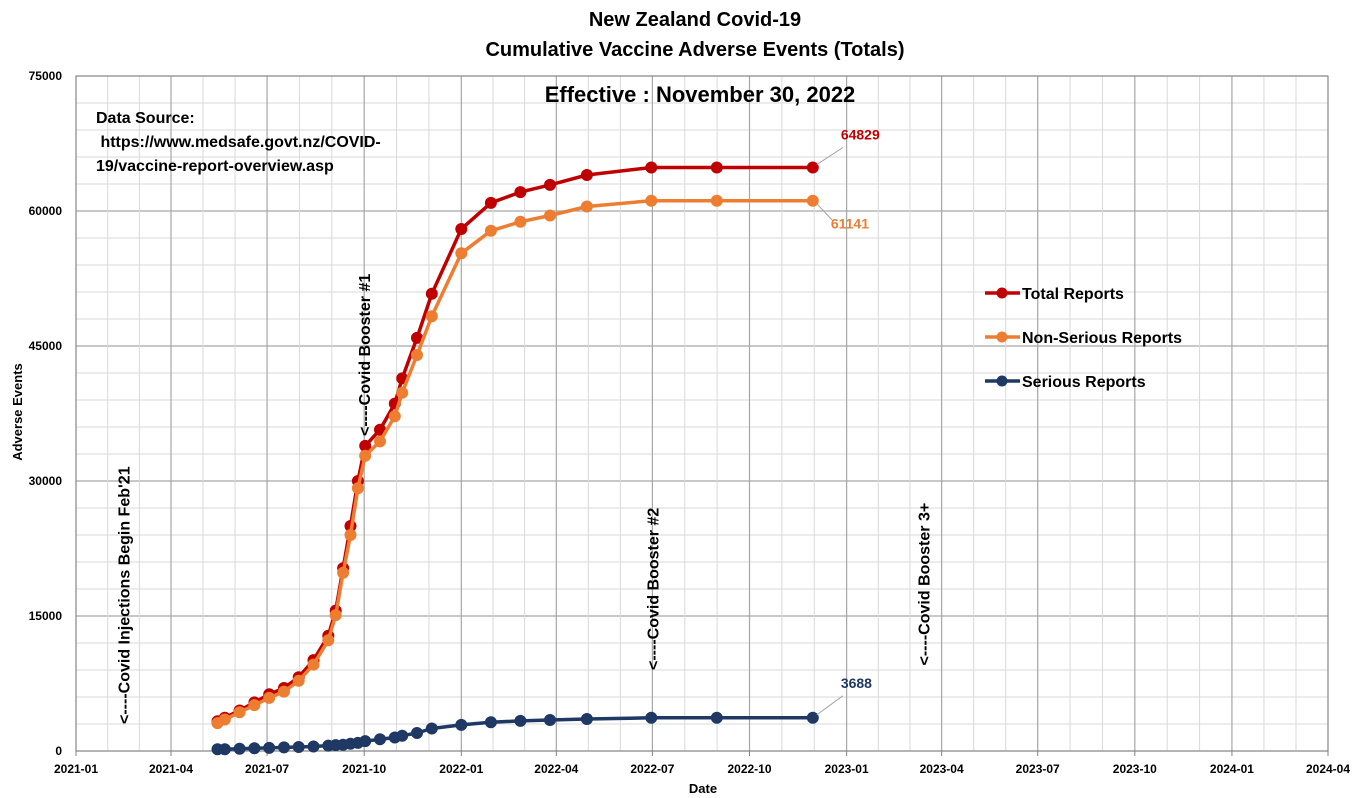 The image size is (1357, 798). Describe the element at coordinates (1232, 769) in the screenshot. I see `x-tick-label: 2024-01` at that location.